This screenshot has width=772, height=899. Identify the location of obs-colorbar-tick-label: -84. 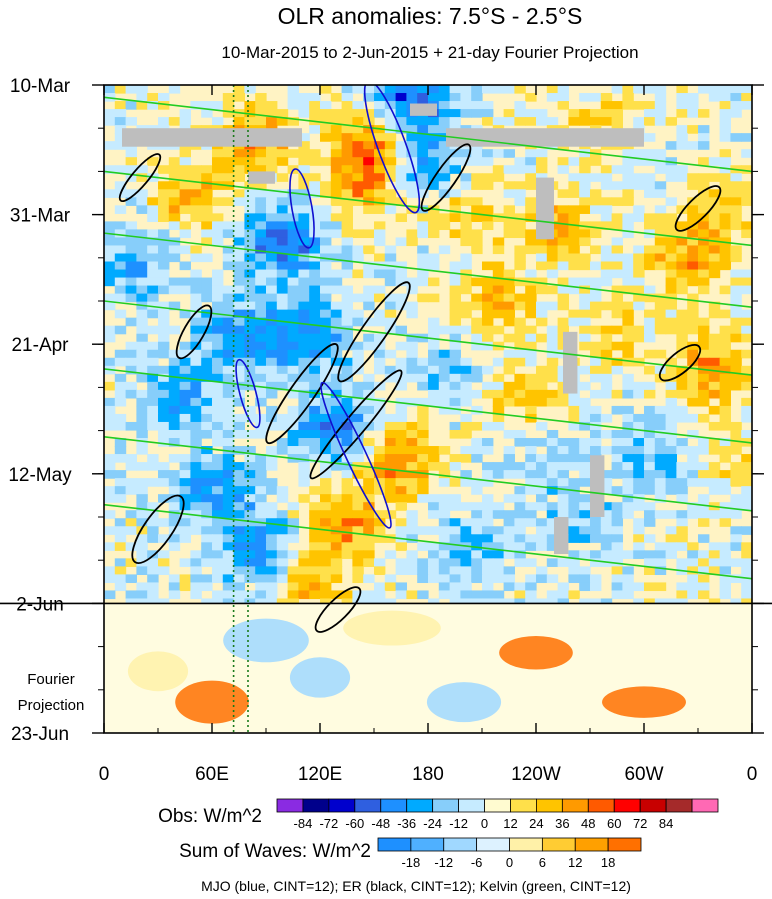
(303, 823).